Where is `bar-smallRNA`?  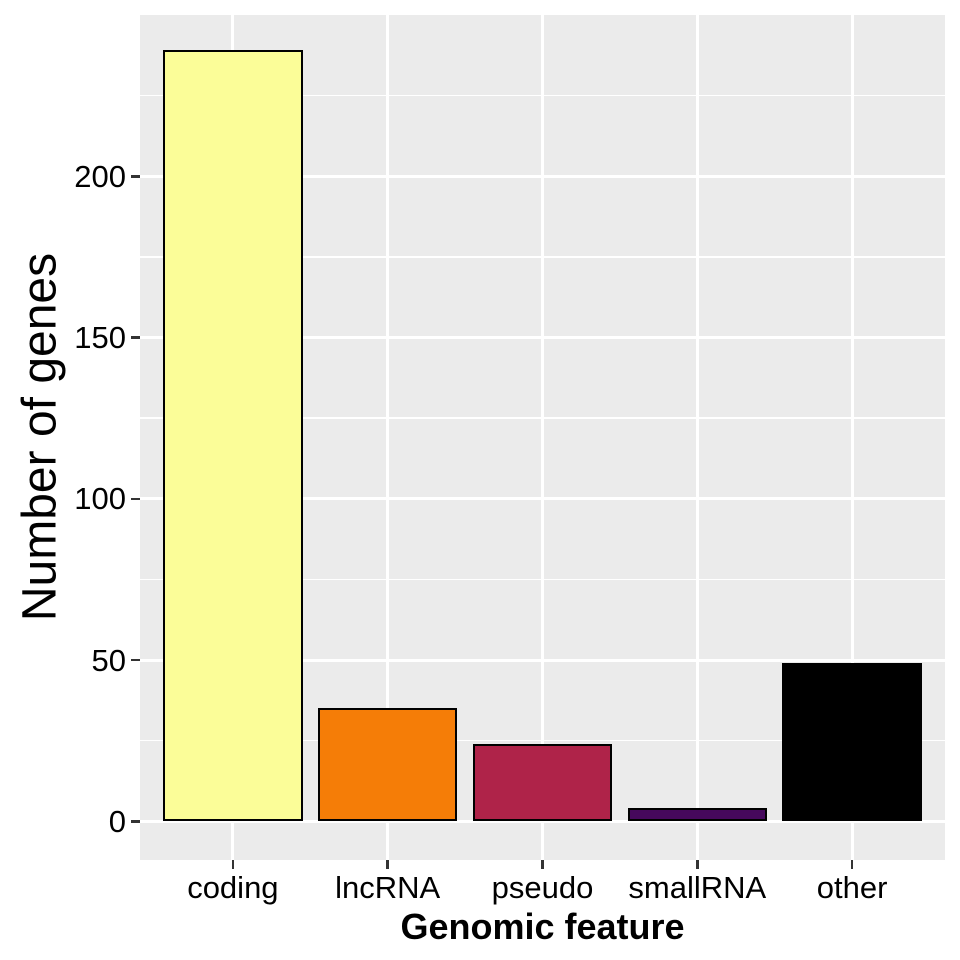 bar-smallRNA is located at coordinates (697, 815).